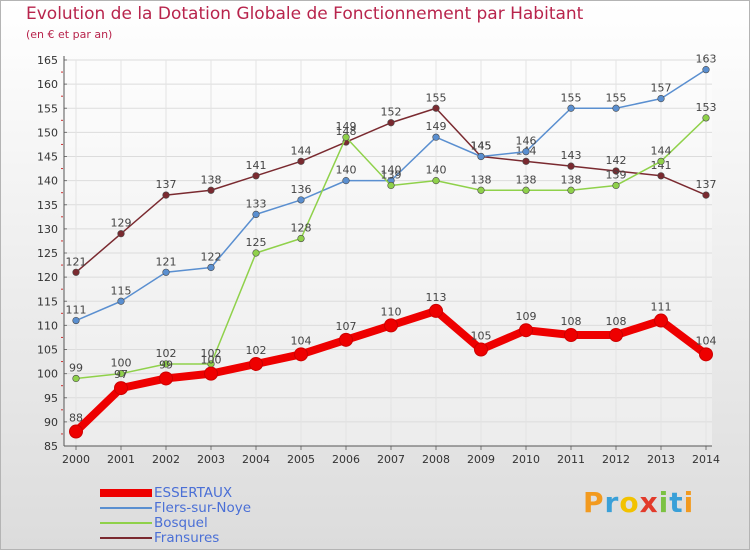  Describe the element at coordinates (436, 97) in the screenshot. I see `data-label-fransures: 155` at that location.